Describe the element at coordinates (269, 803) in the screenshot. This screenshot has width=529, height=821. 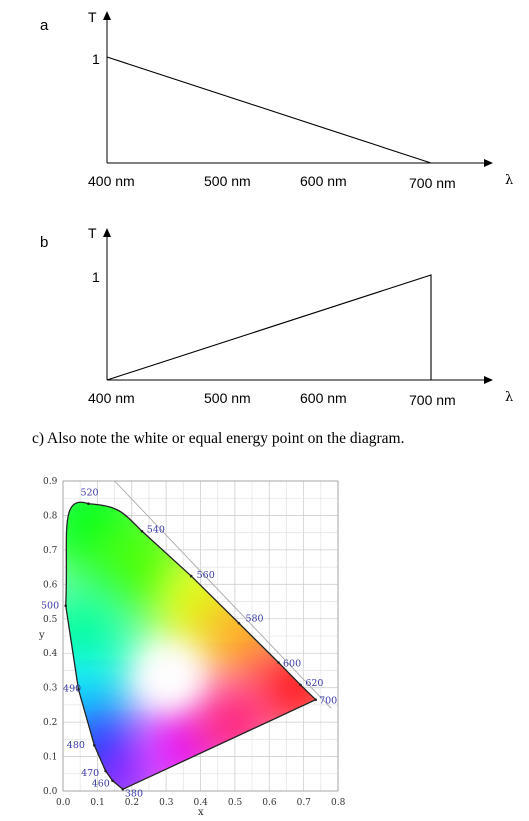
I see `x-tick-label: 0.6` at that location.